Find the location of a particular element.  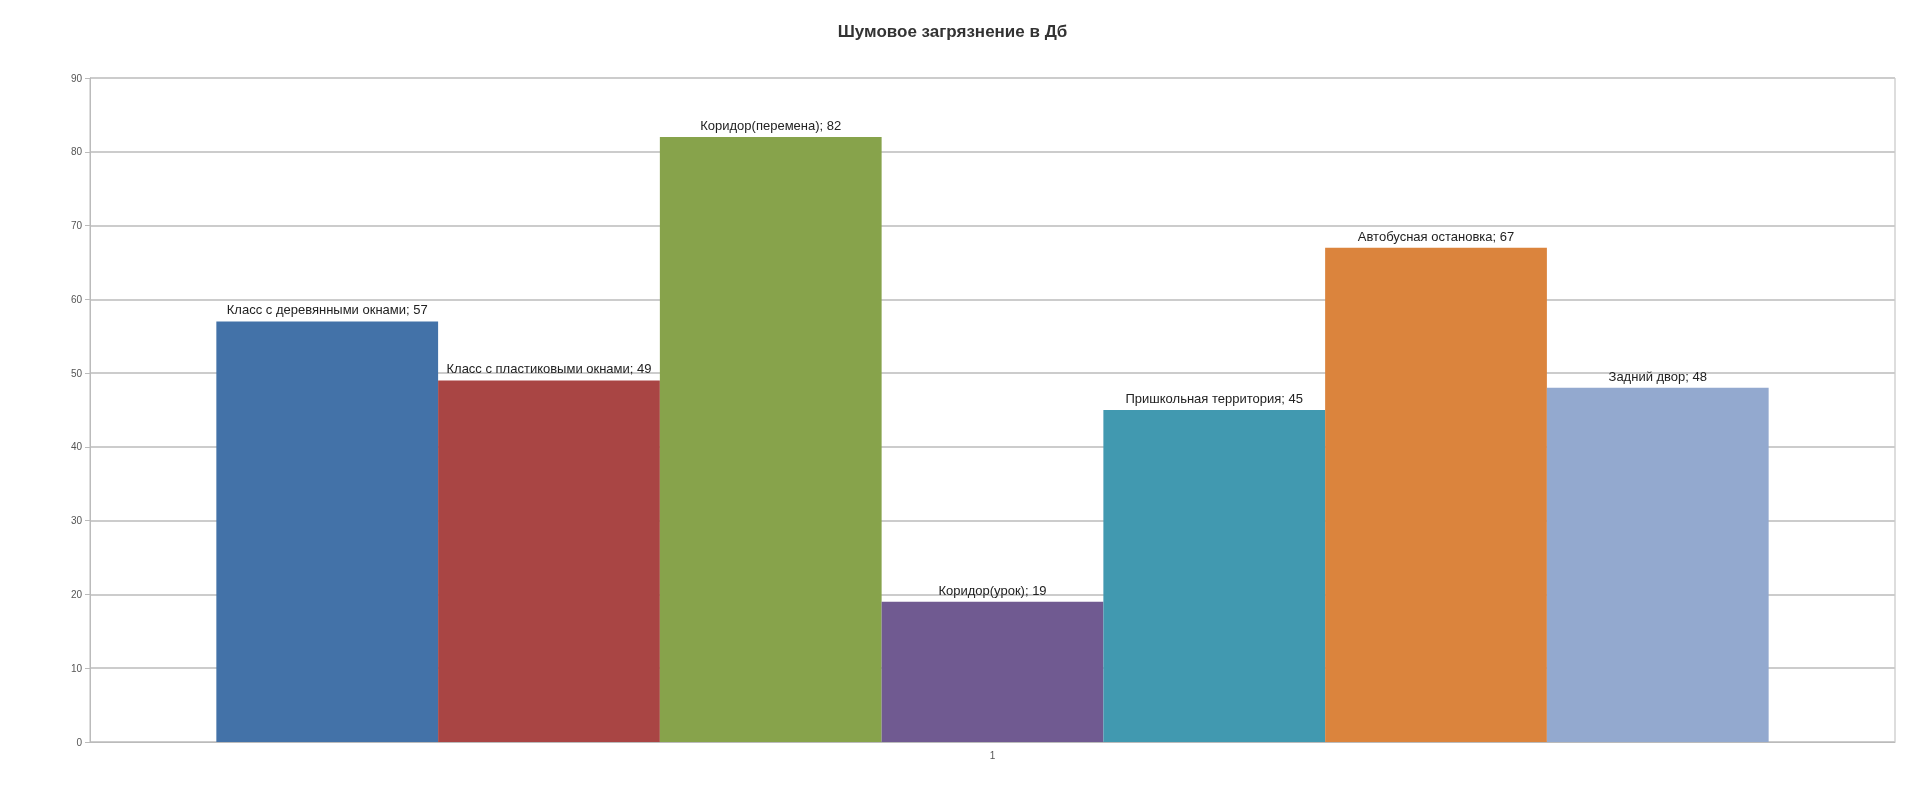

y-tick-label: 40 is located at coordinates (76, 447).